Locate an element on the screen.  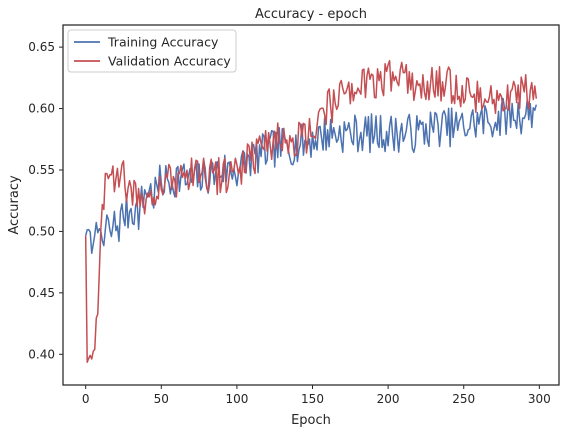
y-tick-label: 0.50 is located at coordinates (41, 231).